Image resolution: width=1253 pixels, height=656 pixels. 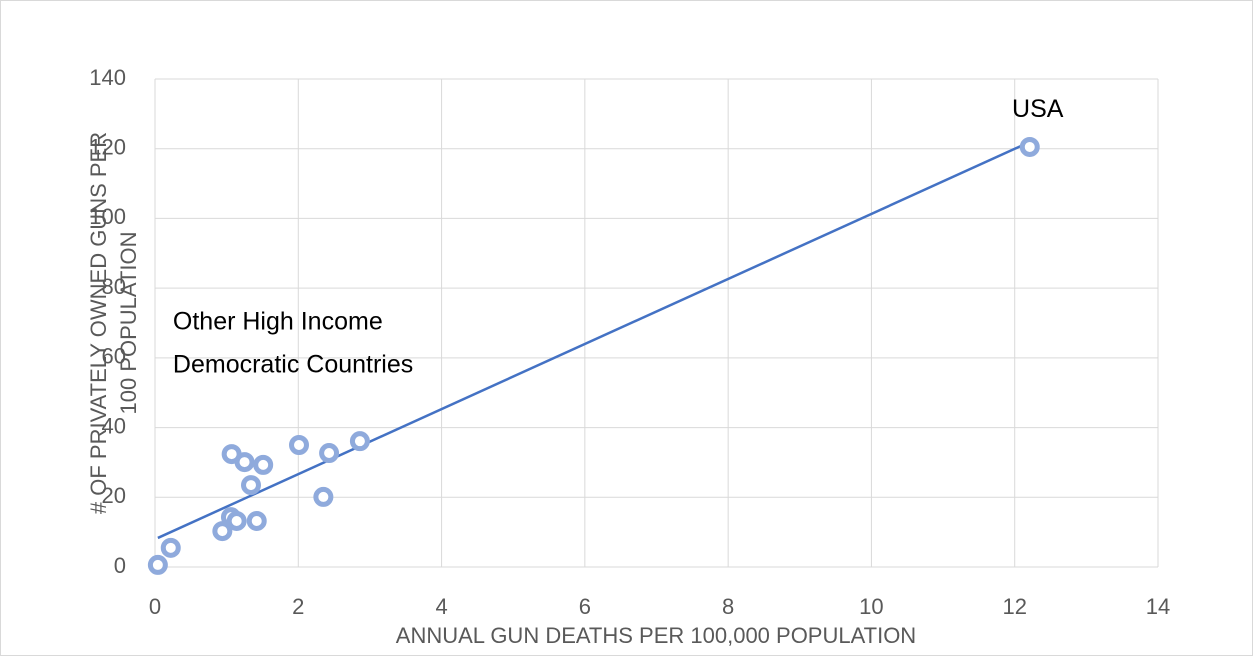 What do you see at coordinates (1014, 606) in the screenshot?
I see `x-tick-label: 12` at bounding box center [1014, 606].